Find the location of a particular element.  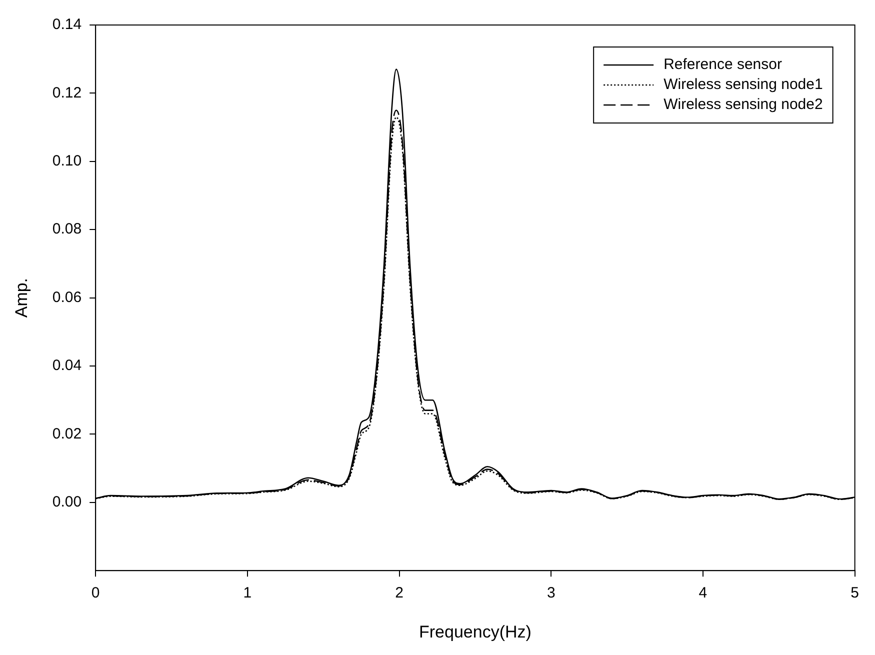

legend-label: Reference sensor is located at coordinates (723, 65).